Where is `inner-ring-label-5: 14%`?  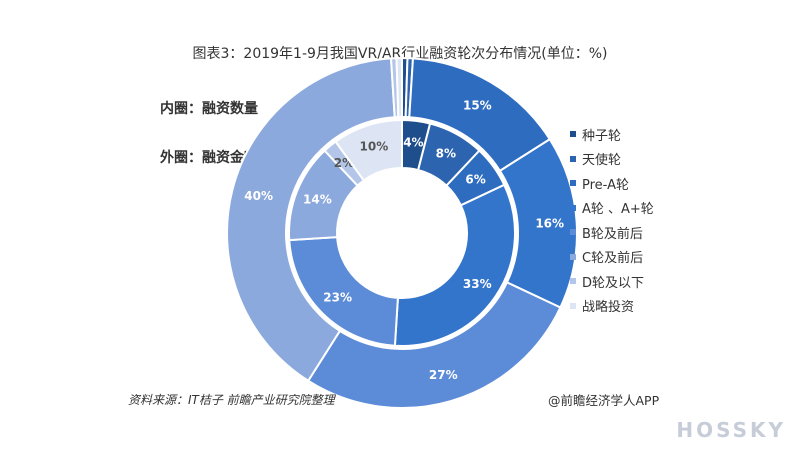
inner-ring-label-5: 14% is located at coordinates (317, 200).